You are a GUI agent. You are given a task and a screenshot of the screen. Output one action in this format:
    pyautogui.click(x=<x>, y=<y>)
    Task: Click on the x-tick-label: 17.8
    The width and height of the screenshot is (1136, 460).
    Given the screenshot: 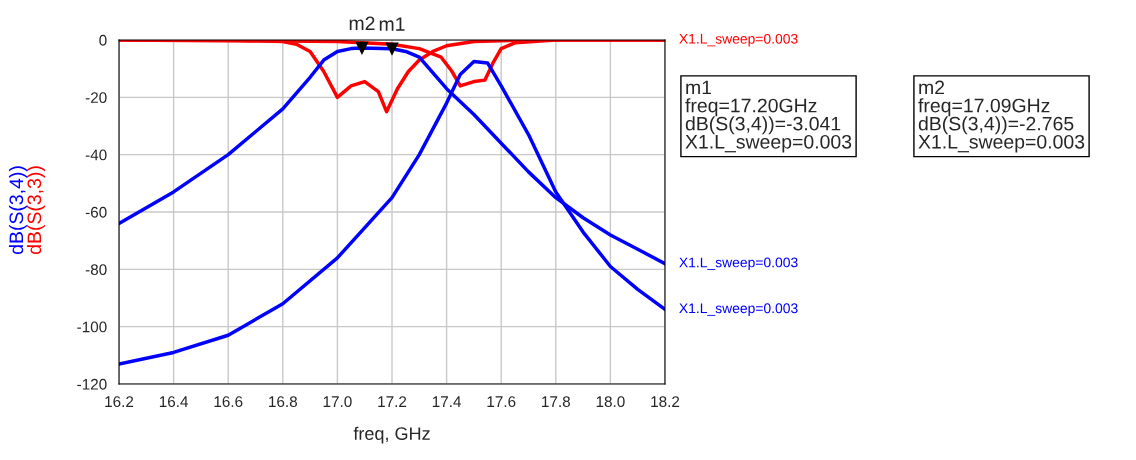 What is the action you would take?
    pyautogui.click(x=556, y=402)
    